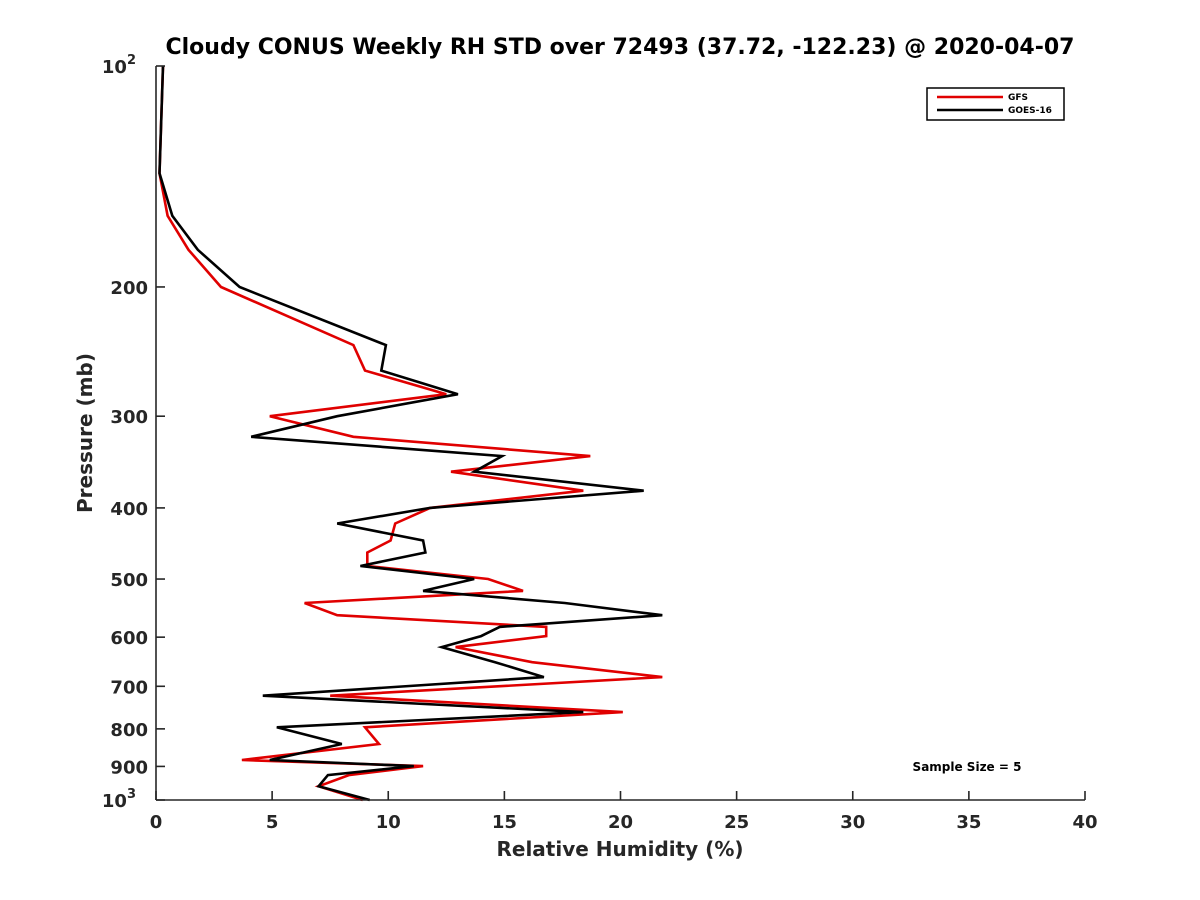 This screenshot has width=1200, height=900. Describe the element at coordinates (129, 417) in the screenshot. I see `y-tick-label: 300` at that location.